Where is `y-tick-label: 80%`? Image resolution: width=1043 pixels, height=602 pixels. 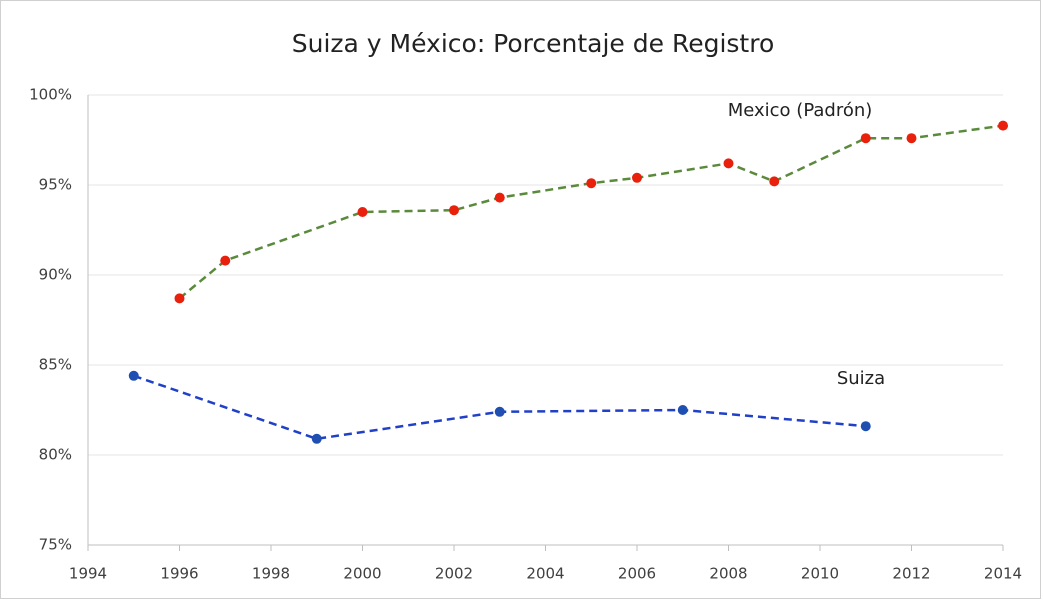
y-tick-label: 80% is located at coordinates (55, 455).